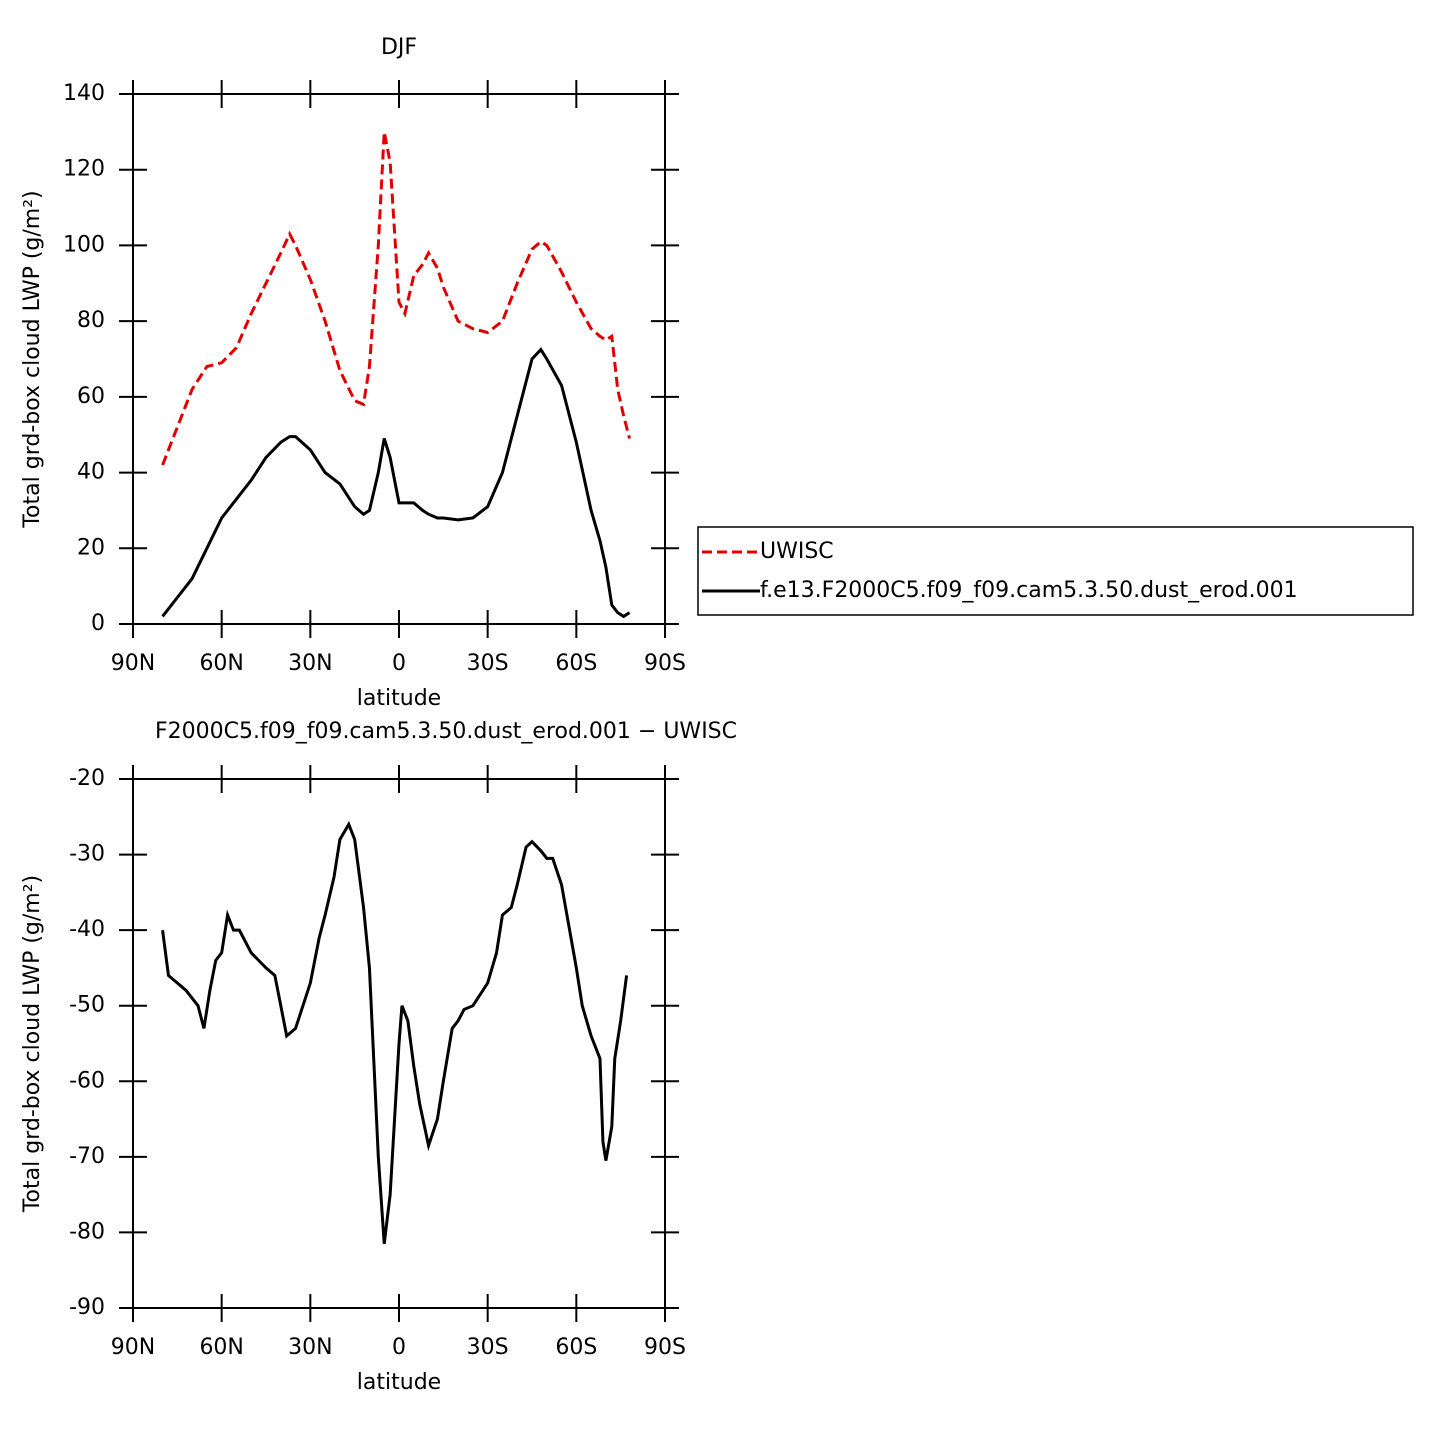 This screenshot has width=1433, height=1434. What do you see at coordinates (87, 1156) in the screenshot?
I see `y-tick-label: -70` at bounding box center [87, 1156].